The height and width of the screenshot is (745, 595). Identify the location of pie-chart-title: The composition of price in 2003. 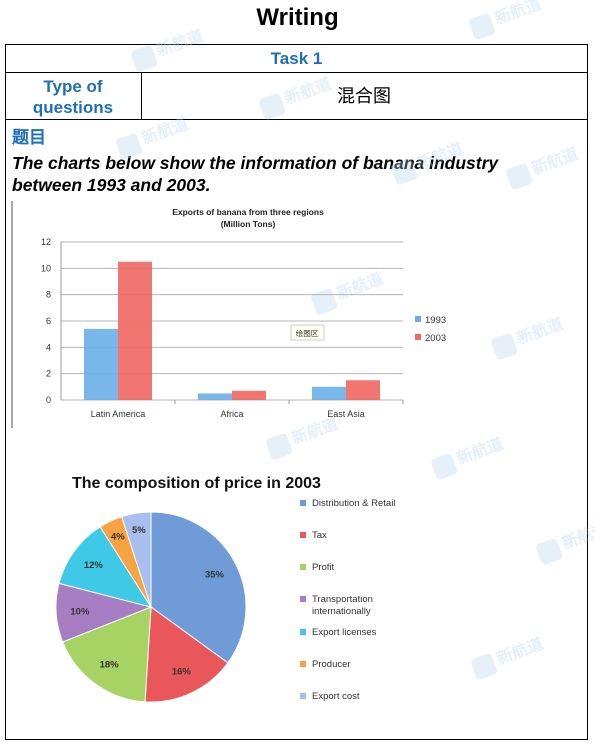
(196, 483).